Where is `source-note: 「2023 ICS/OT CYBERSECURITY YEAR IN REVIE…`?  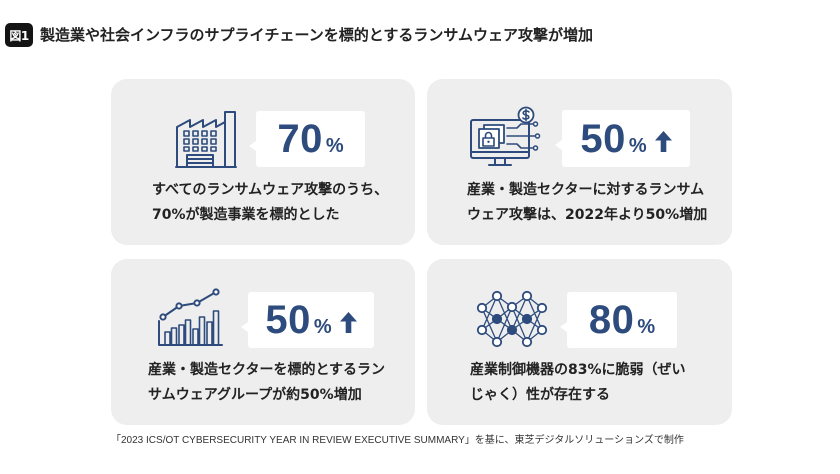 source-note: 「2023 ICS/OT CYBERSECURITY YEAR IN REVIE… is located at coordinates (397, 440).